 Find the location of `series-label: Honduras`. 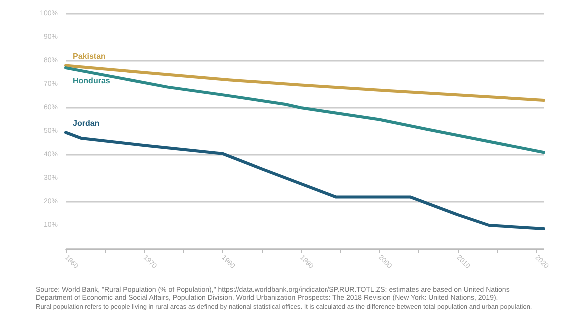

series-label: Honduras is located at coordinates (92, 81).